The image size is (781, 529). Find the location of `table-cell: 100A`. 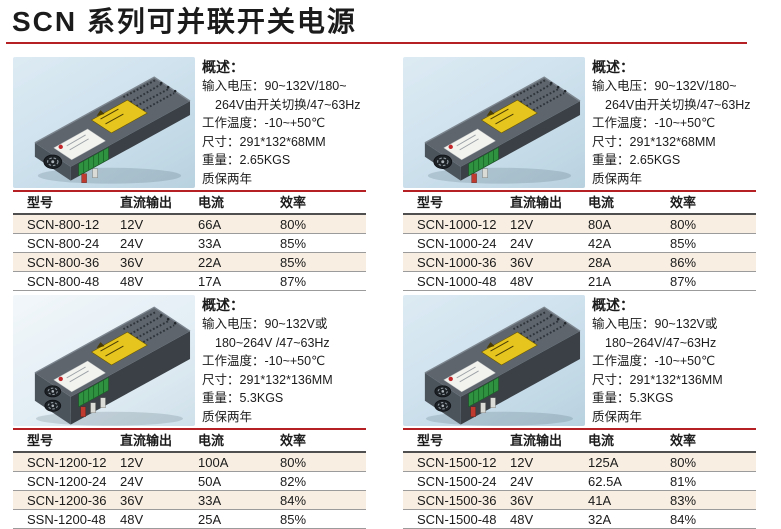

table-cell: 100A is located at coordinates (225, 462).